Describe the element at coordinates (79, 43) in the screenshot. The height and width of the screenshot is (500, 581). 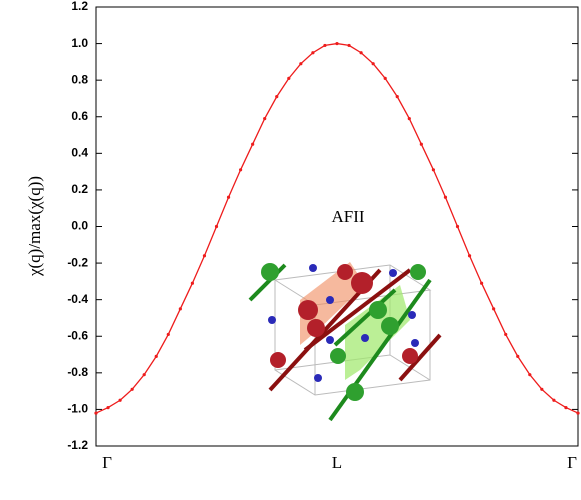
I see `y-tick-label: 1.0` at that location.